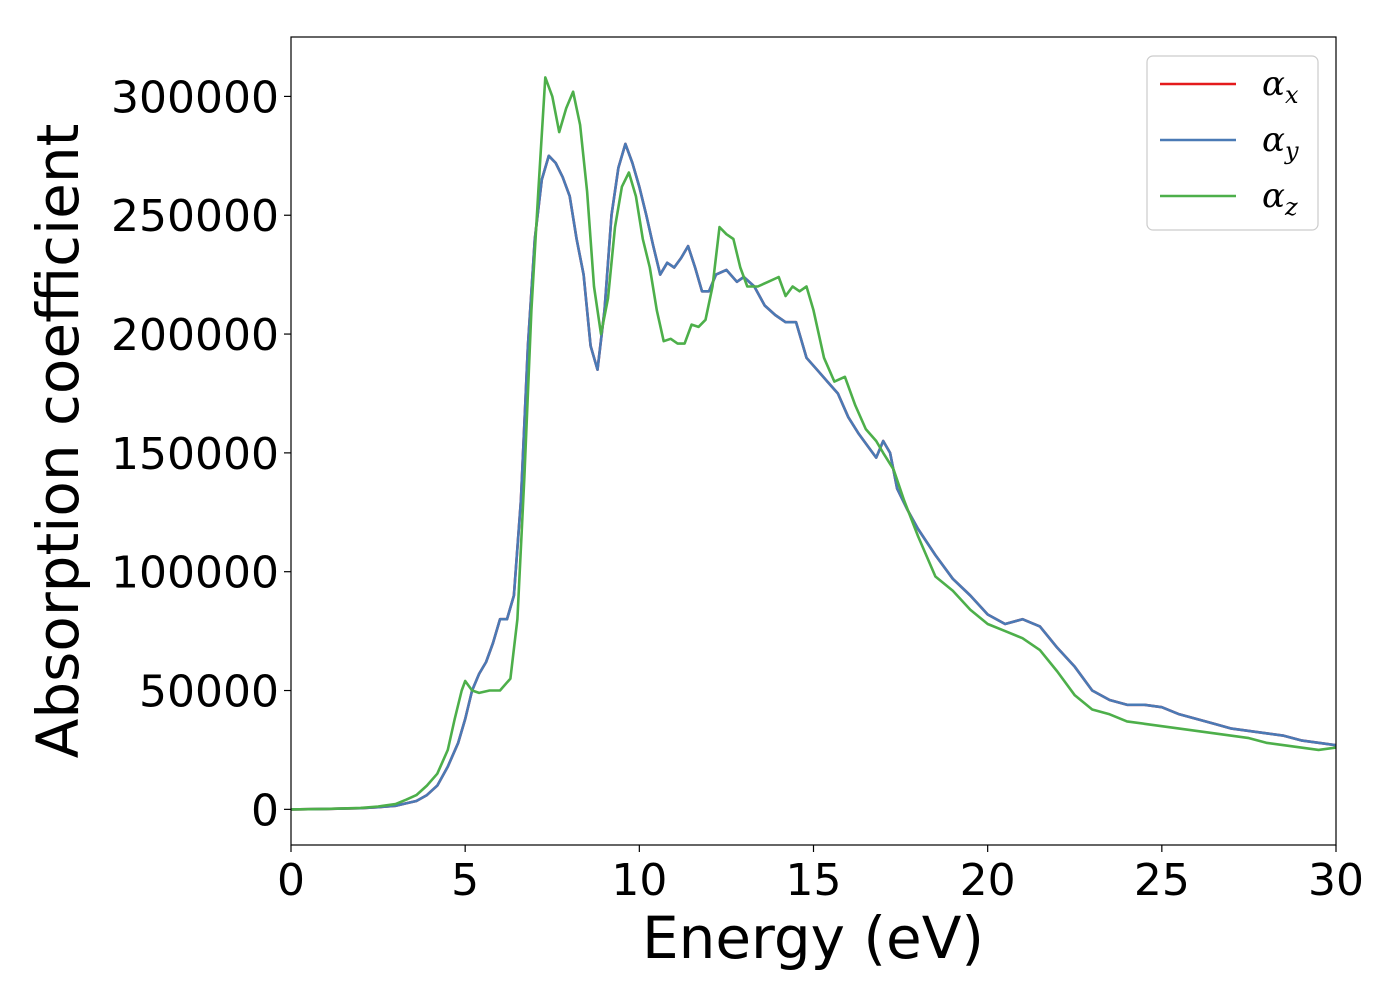  What do you see at coordinates (1291, 207) in the screenshot?
I see `legend-subscript: z` at bounding box center [1291, 207].